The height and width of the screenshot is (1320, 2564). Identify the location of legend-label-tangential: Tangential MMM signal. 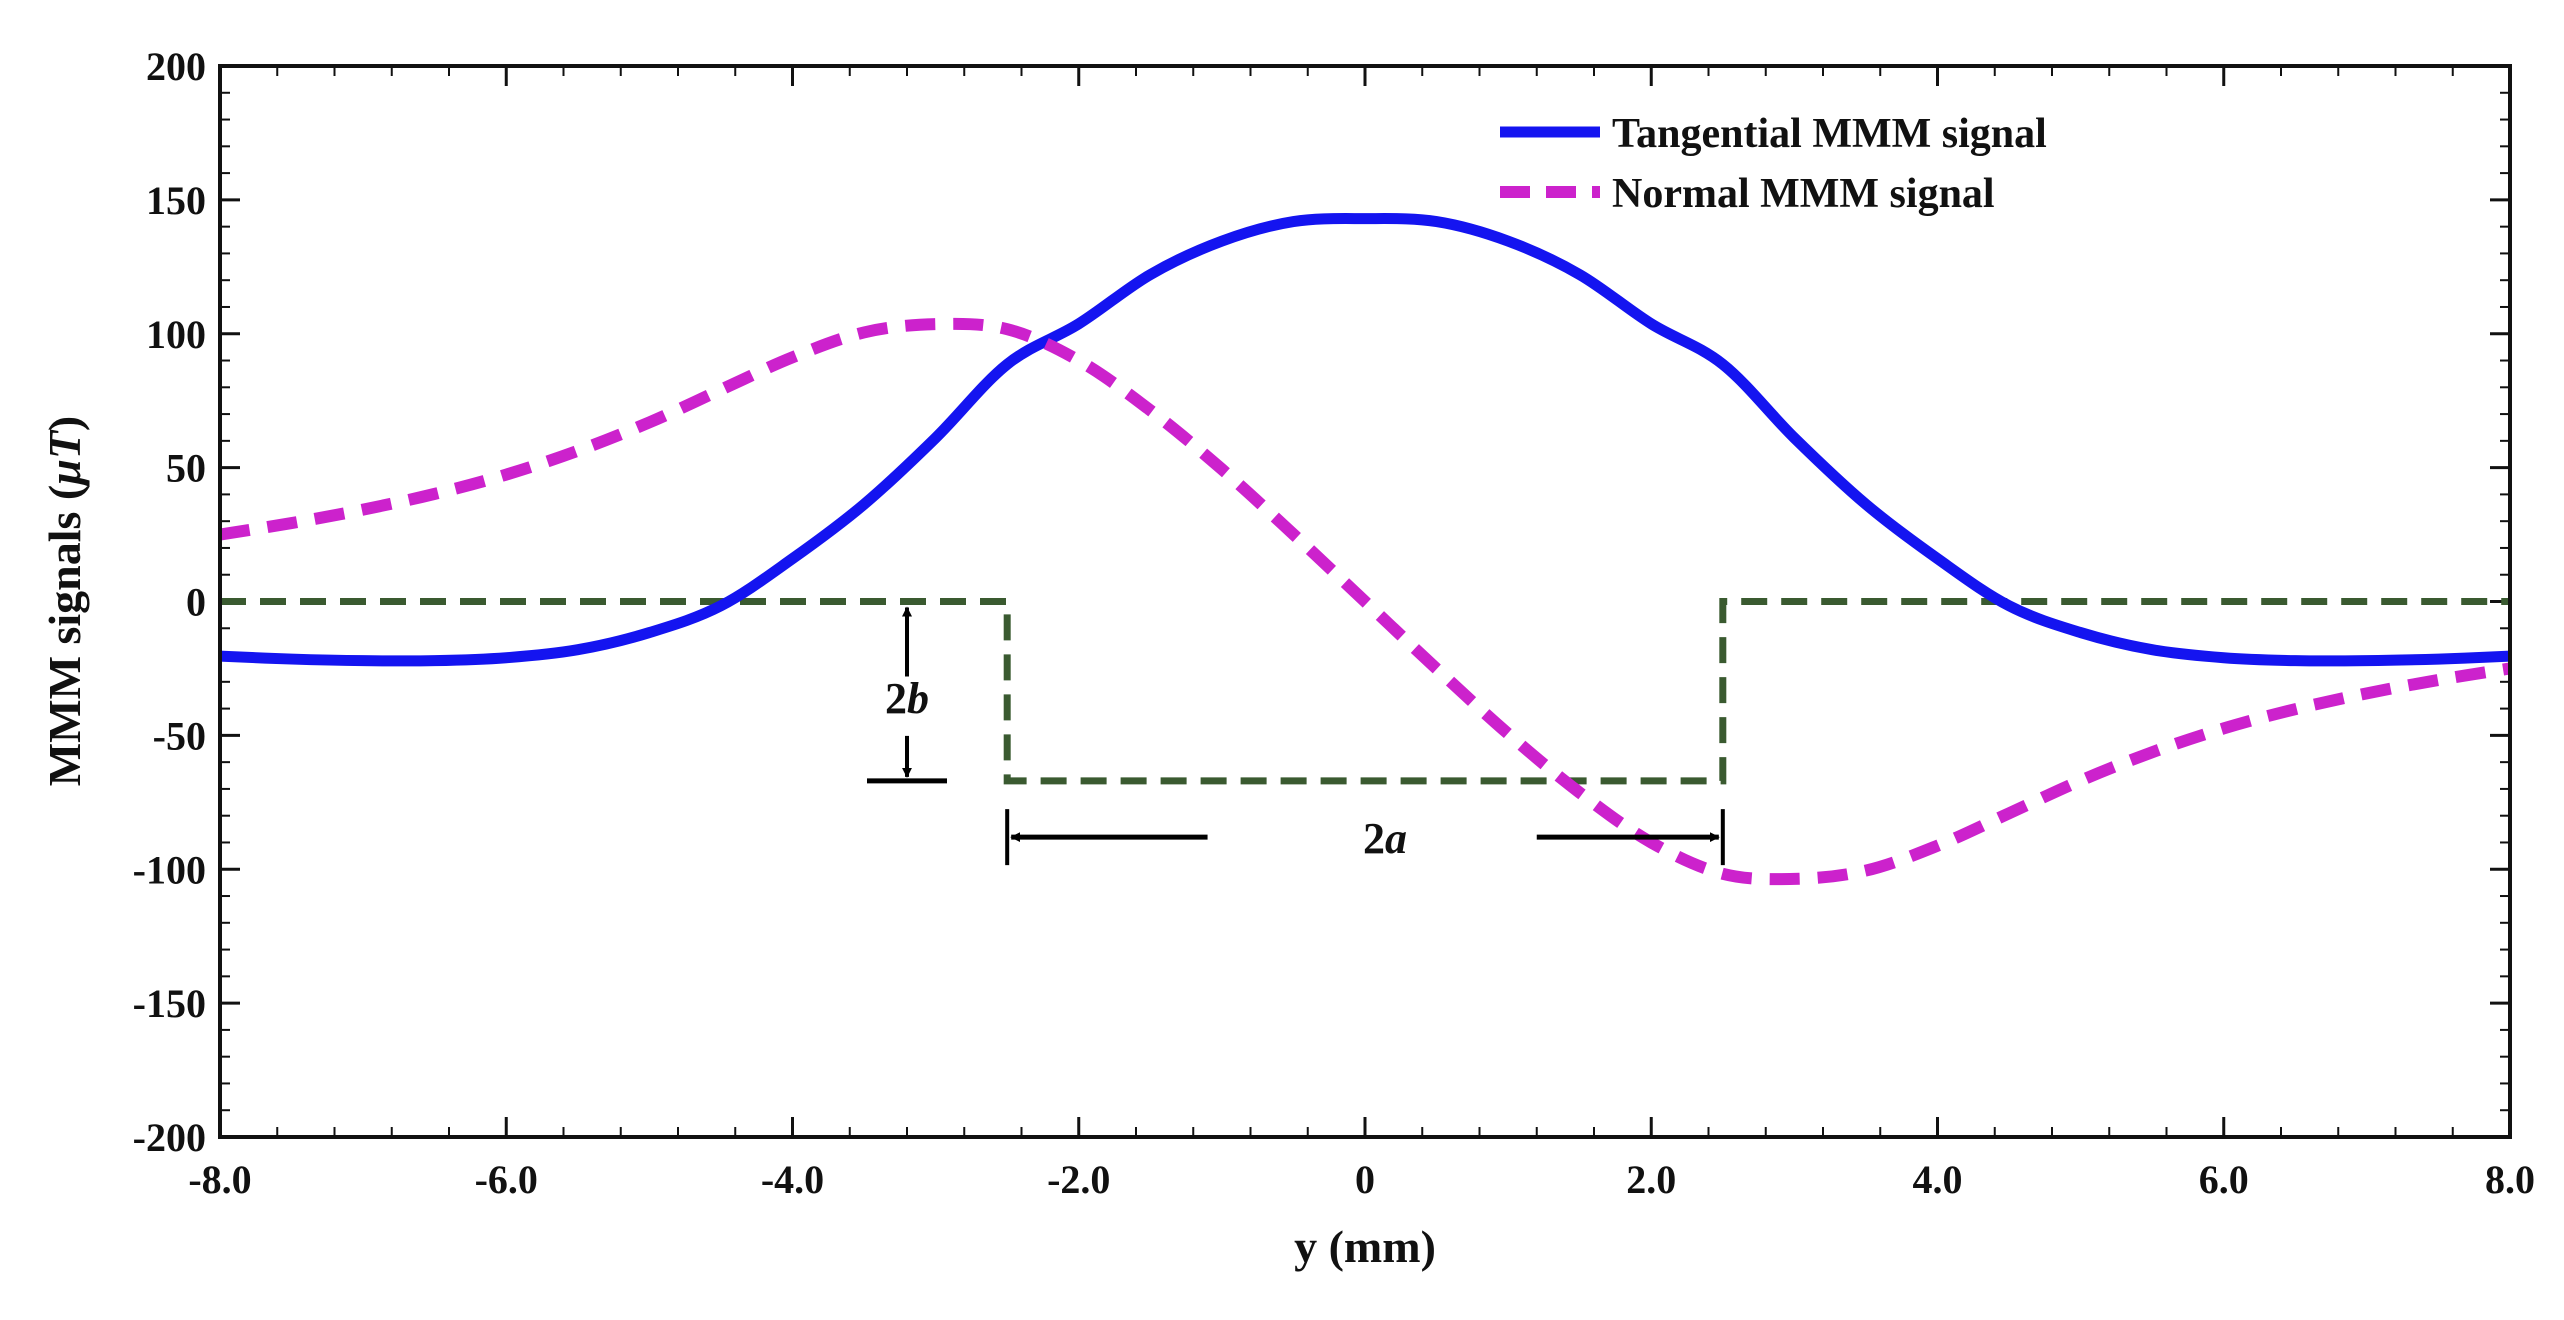
(1829, 134).